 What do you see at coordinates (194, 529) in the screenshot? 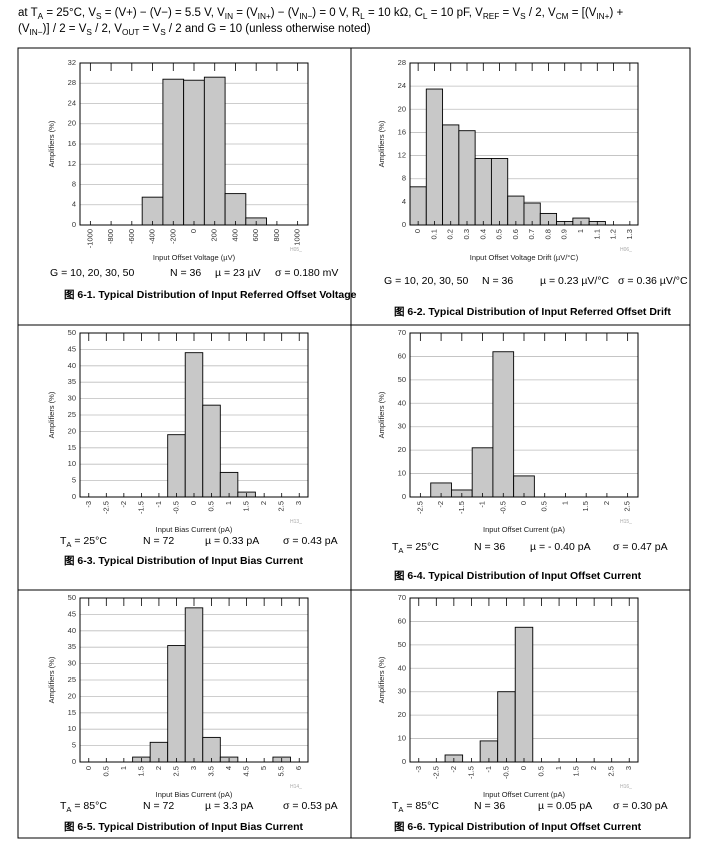
I see `x-axis-label: Input Bias Current (pA)` at bounding box center [194, 529].